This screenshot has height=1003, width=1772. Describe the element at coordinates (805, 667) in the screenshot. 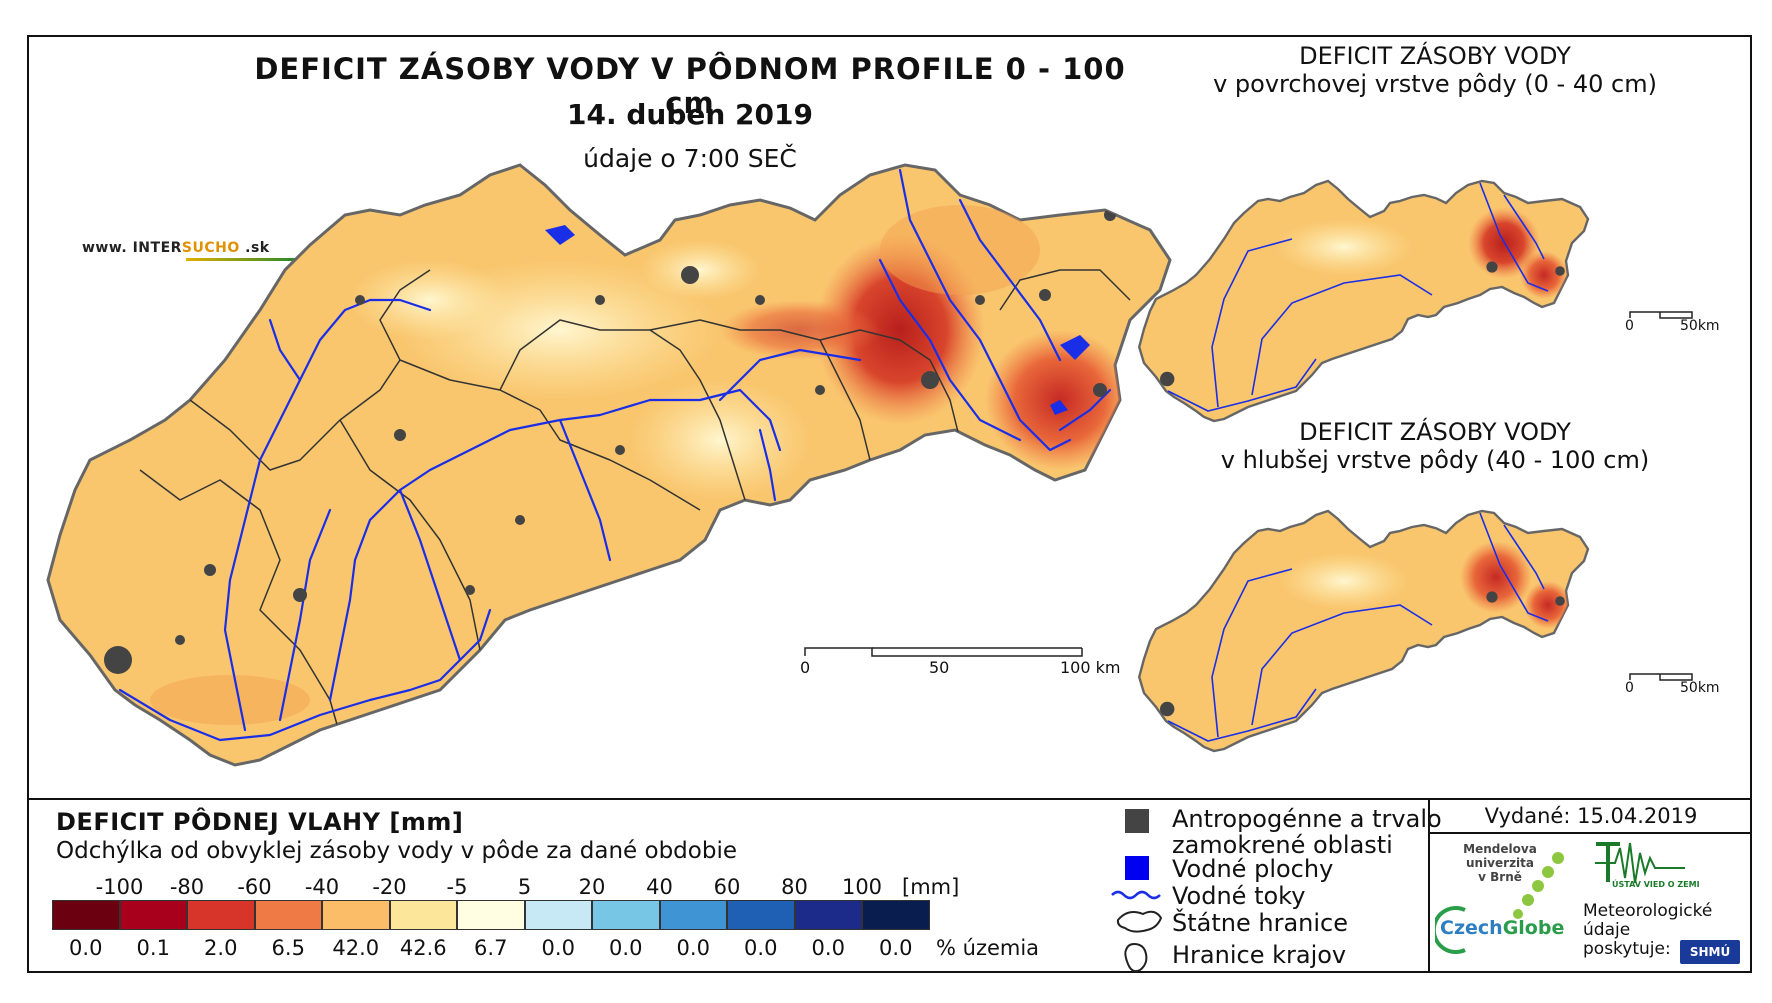

I see `scale-label-0: 0` at that location.